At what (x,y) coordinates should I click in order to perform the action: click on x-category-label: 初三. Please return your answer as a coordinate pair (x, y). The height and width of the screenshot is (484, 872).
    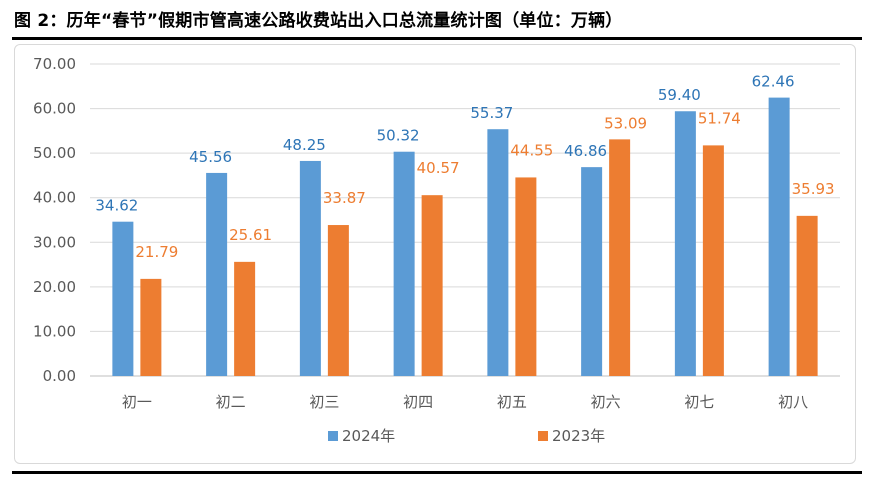
    Looking at the image, I should click on (324, 402).